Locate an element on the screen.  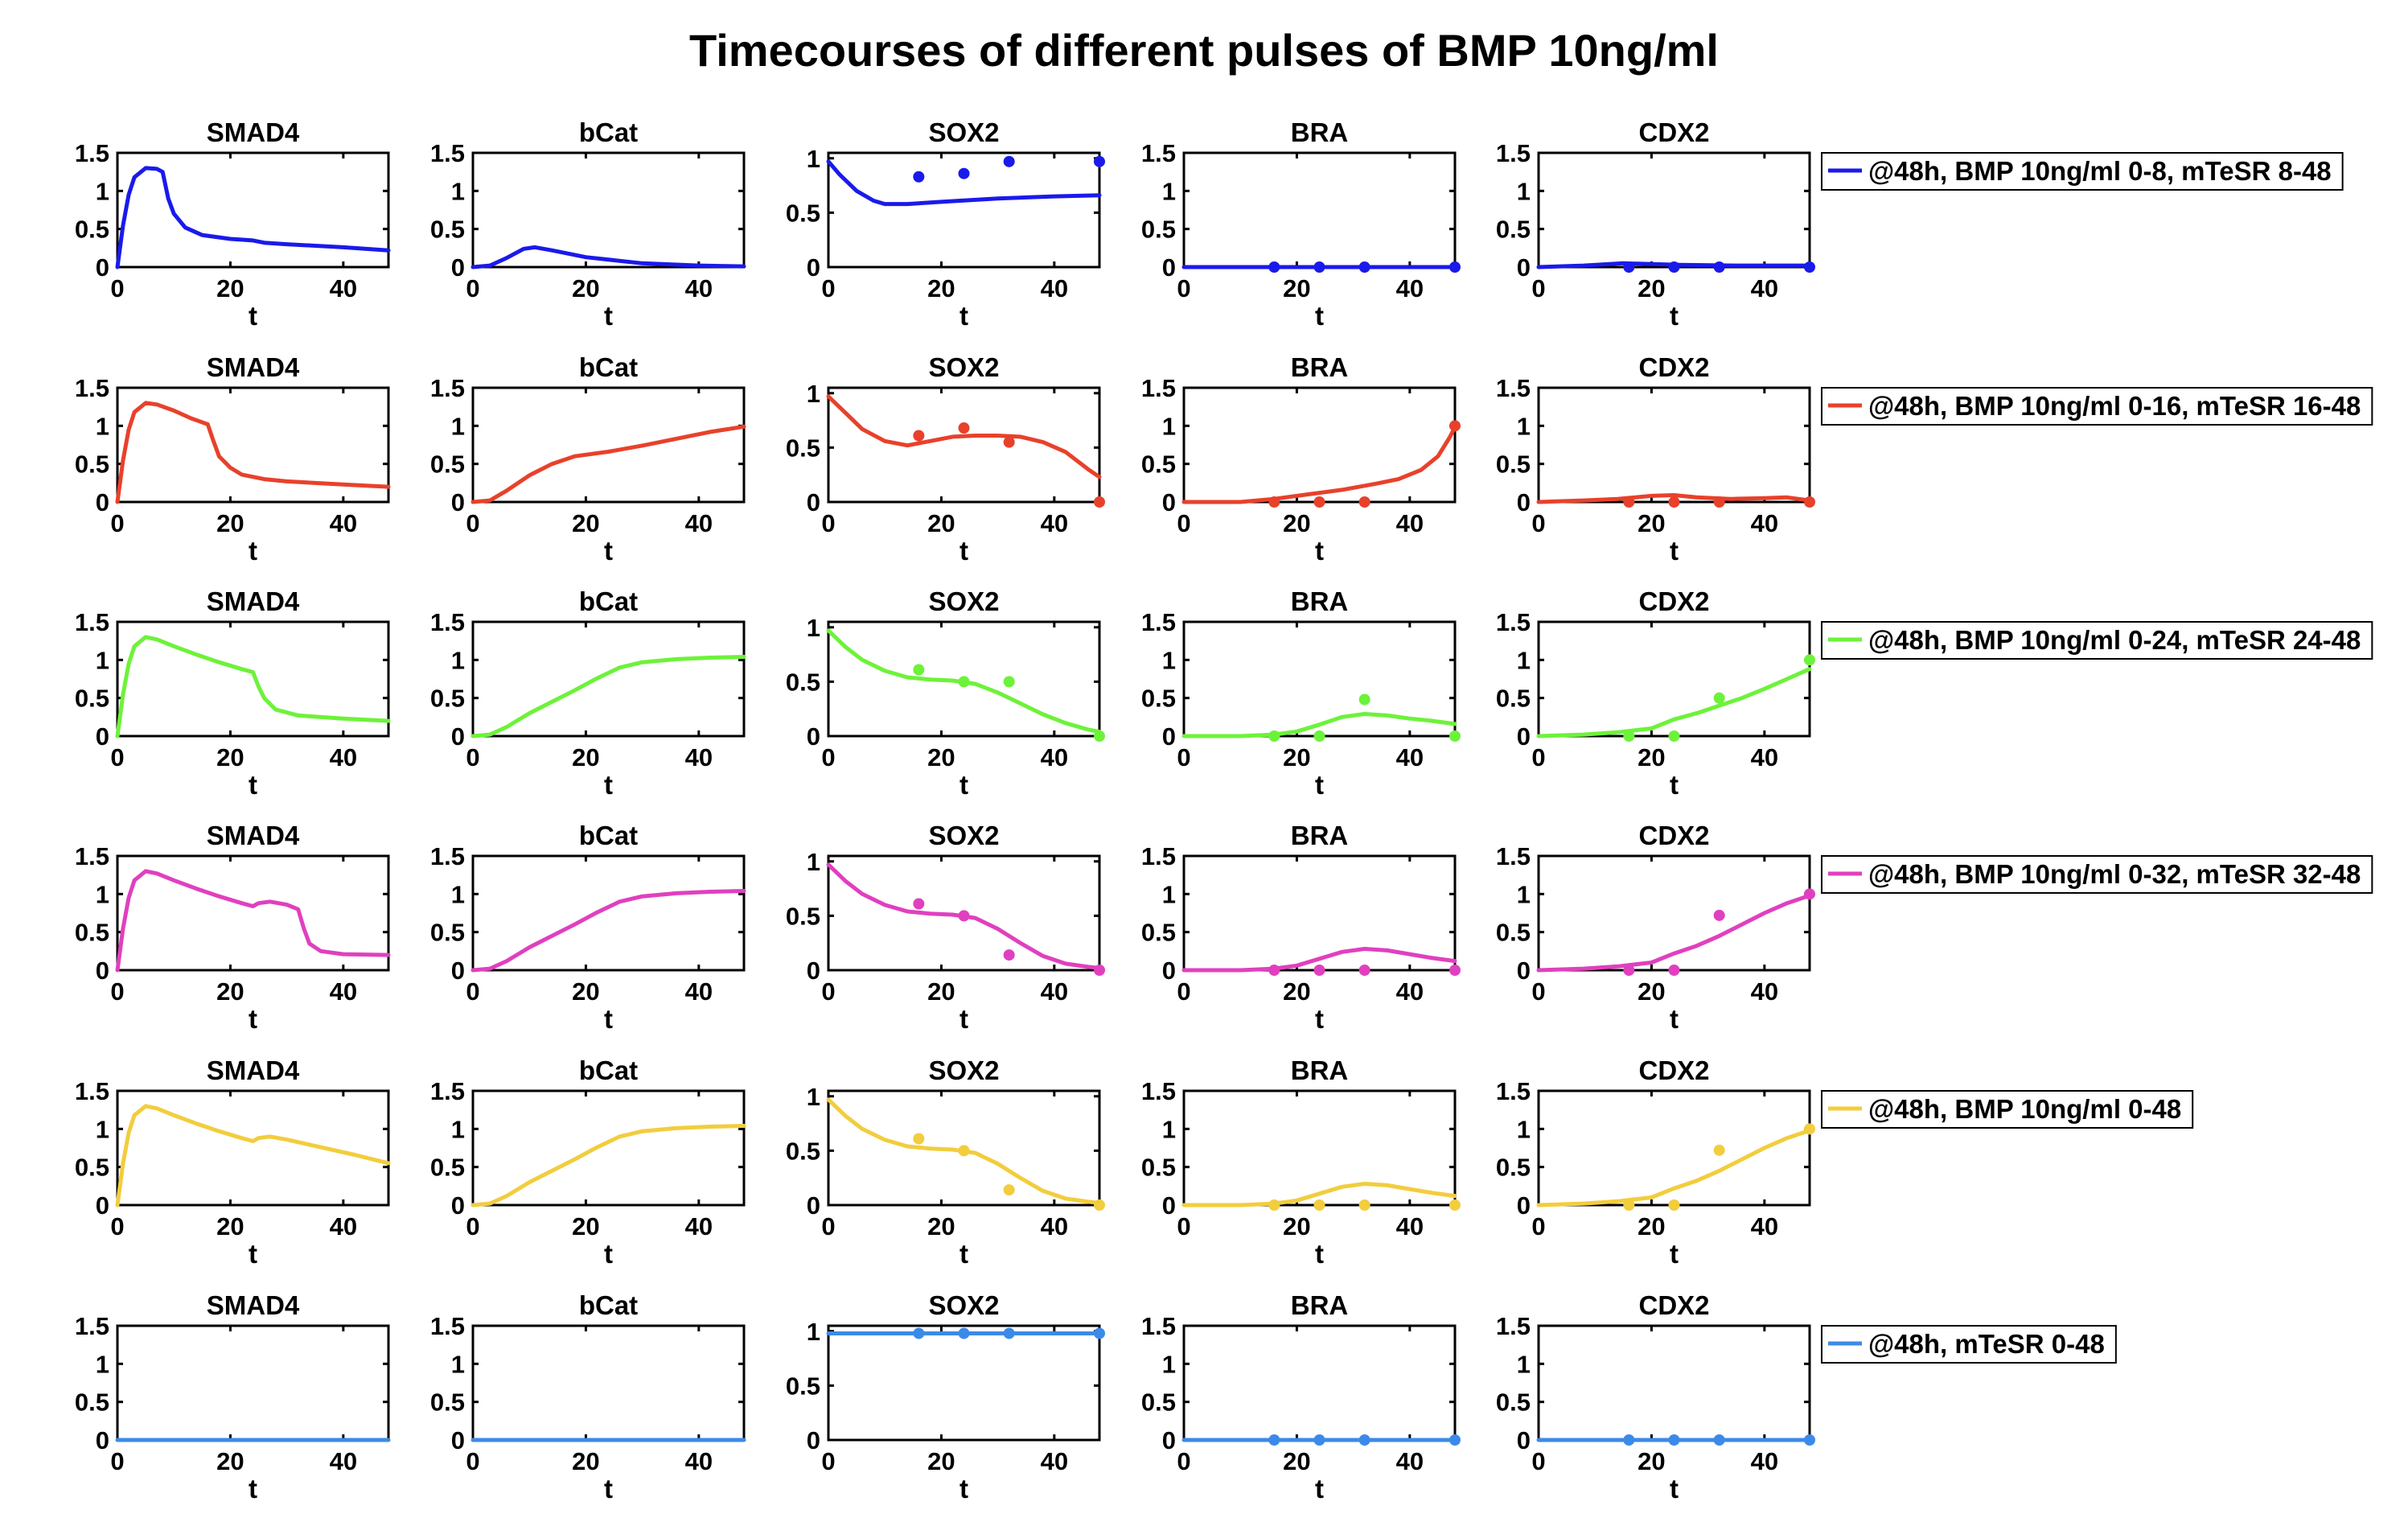
panel-bra-row-2: BRA 0 0.5 1 1.5 0 20 40 t is located at coordinates (1301, 459).